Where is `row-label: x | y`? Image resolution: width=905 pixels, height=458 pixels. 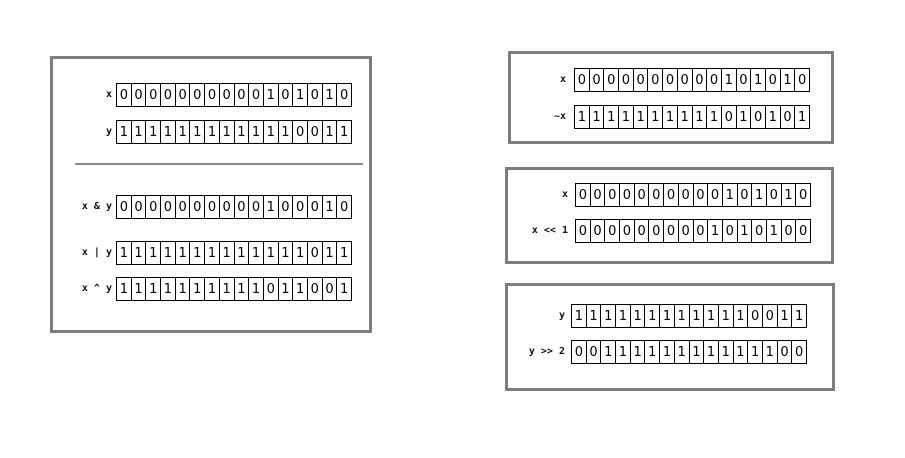 row-label: x | y is located at coordinates (96, 252).